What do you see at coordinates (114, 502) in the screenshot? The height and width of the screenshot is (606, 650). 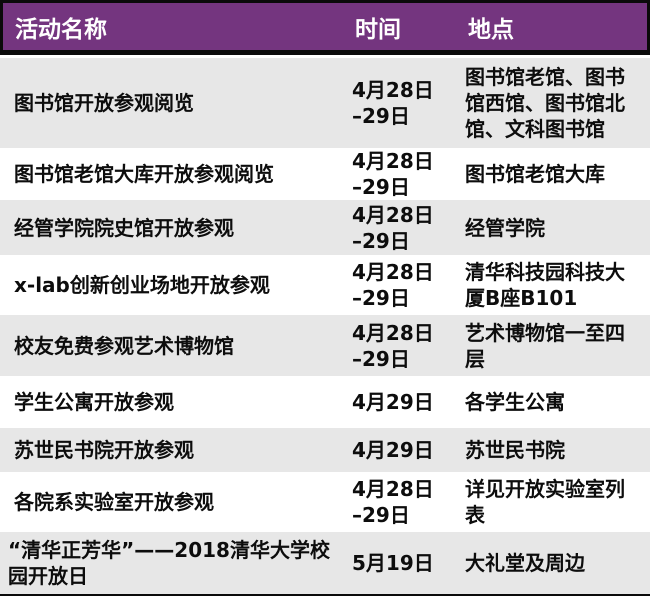 I see `activity-cell: 各院系实验室开放参观` at bounding box center [114, 502].